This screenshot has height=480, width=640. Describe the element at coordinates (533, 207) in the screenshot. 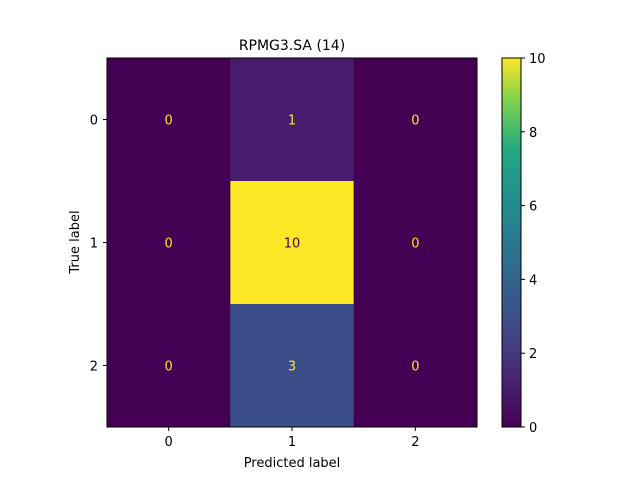

I see `colorbar-tick-label: 6` at that location.